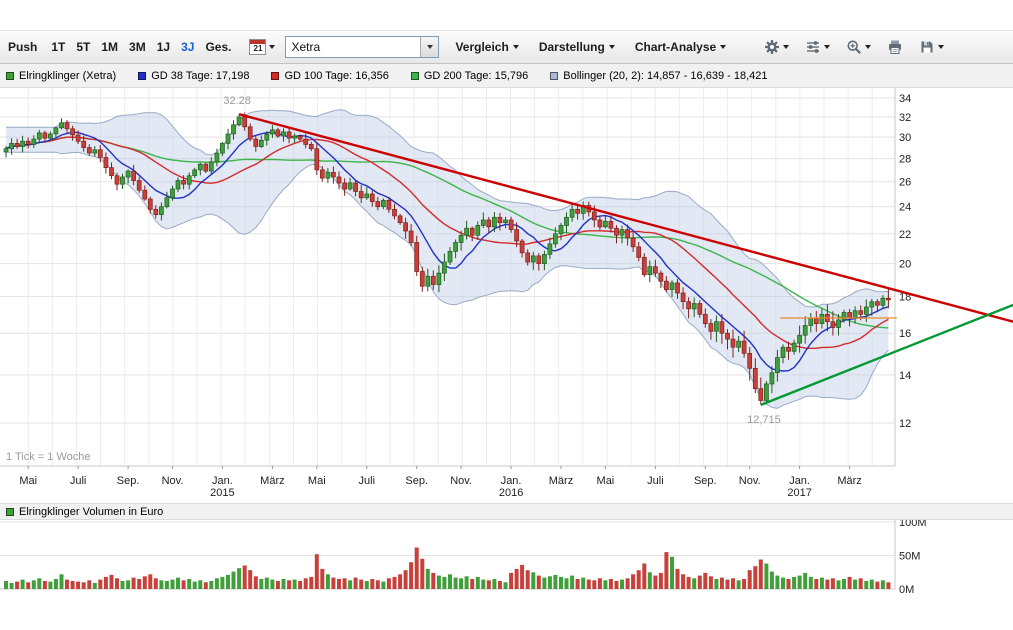 Image resolution: width=1013 pixels, height=630 pixels. Describe the element at coordinates (932, 47) in the screenshot. I see `save-button` at that location.